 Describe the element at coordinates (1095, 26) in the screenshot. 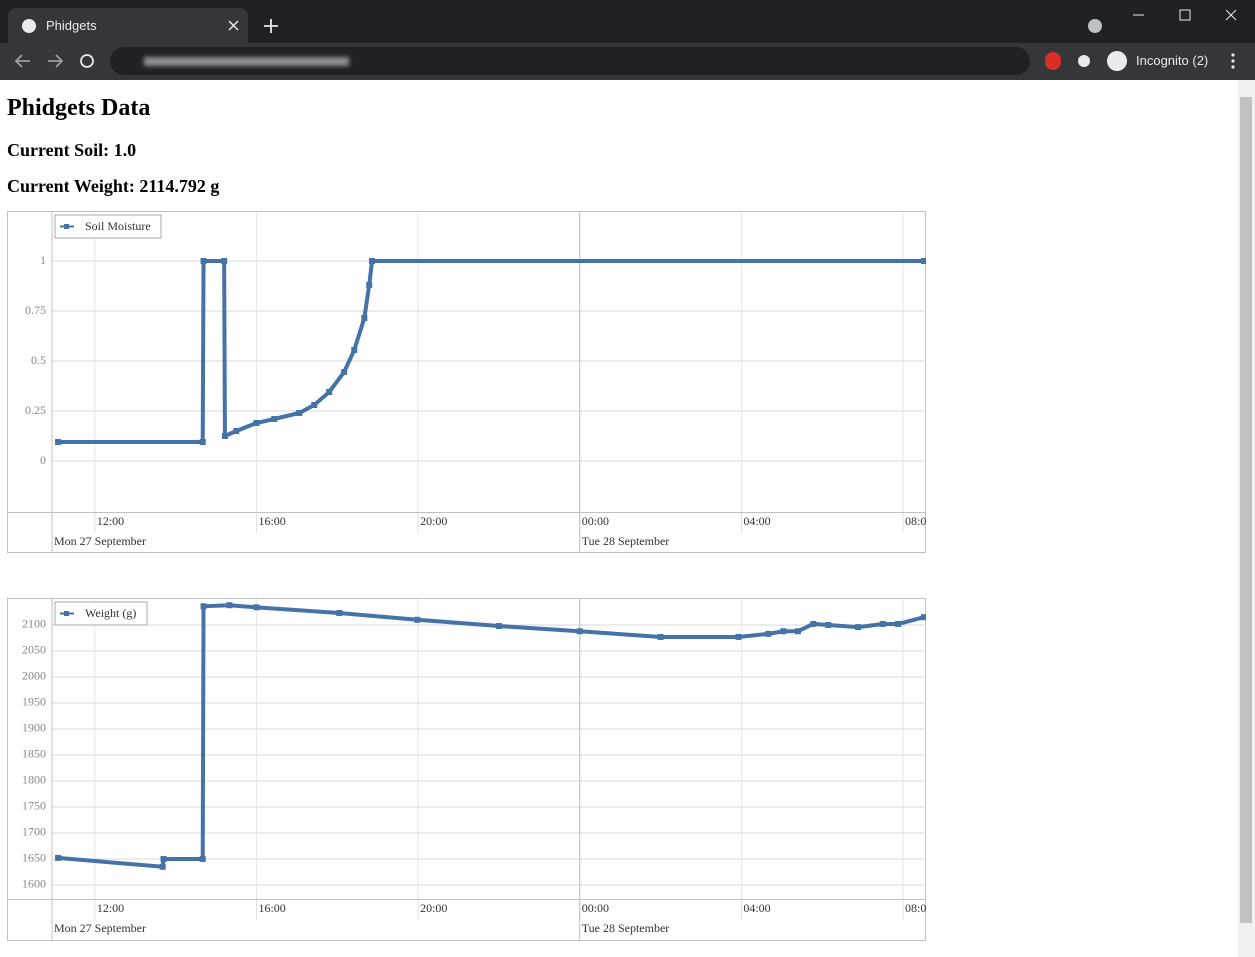

I see `tab-search` at that location.